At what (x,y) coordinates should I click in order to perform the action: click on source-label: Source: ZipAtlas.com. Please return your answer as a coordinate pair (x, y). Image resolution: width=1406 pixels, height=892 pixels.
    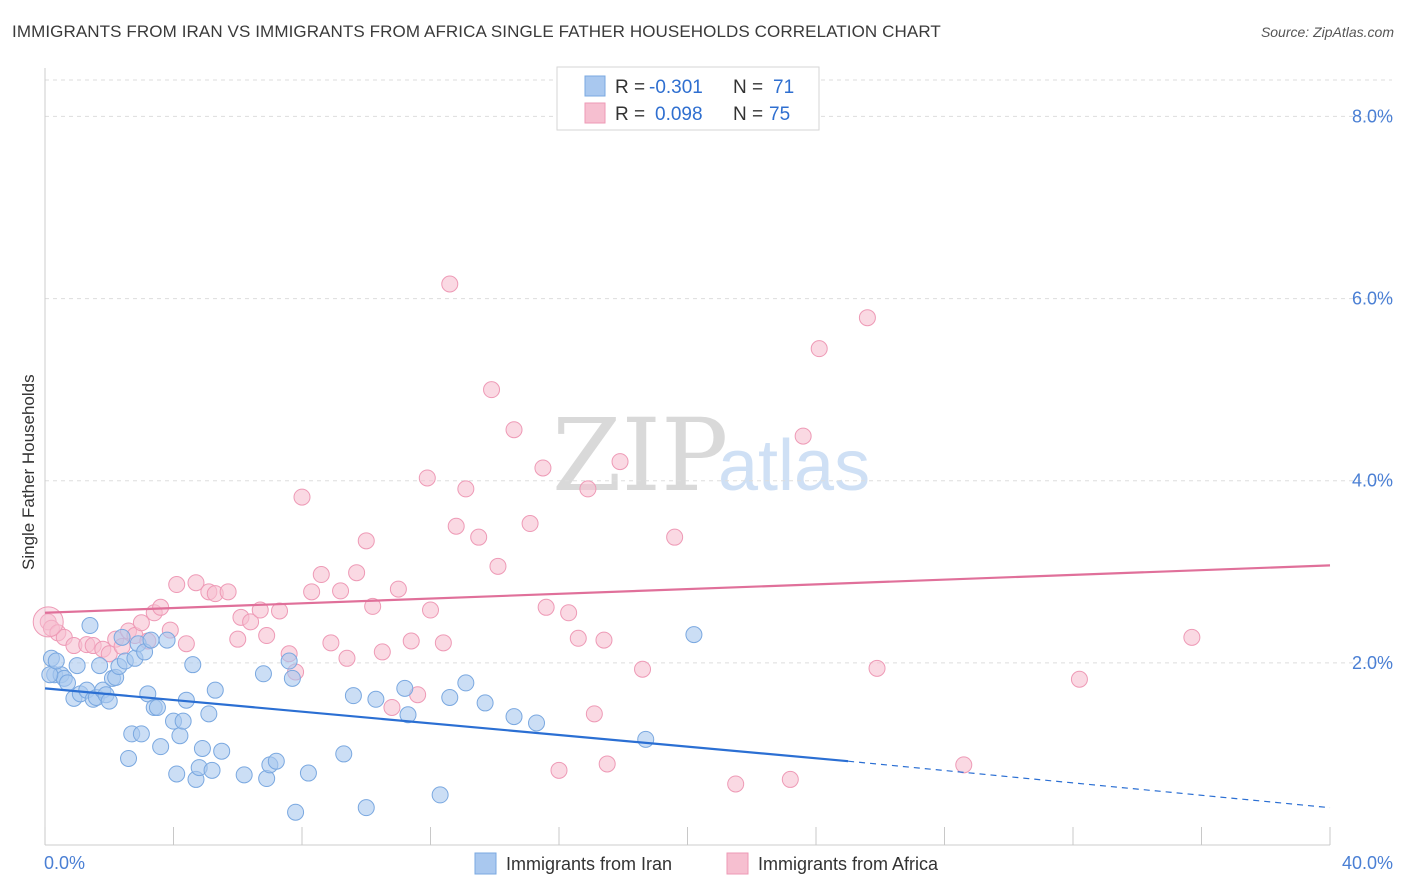
    Looking at the image, I should click on (1327, 32).